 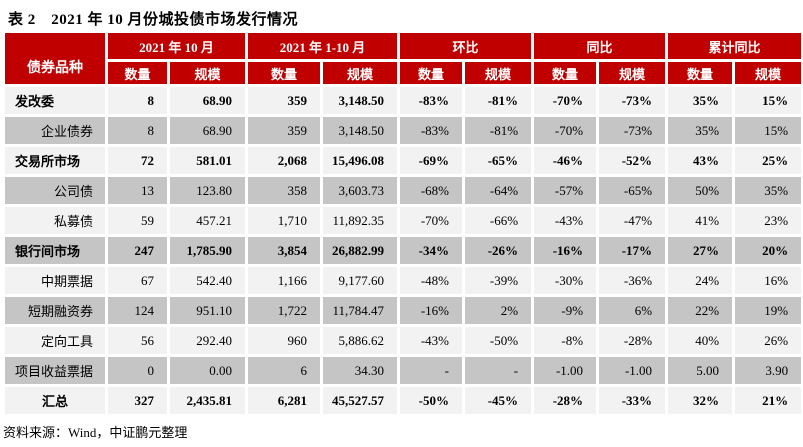 What do you see at coordinates (700, 370) in the screenshot?
I see `cell: 5.00` at bounding box center [700, 370].